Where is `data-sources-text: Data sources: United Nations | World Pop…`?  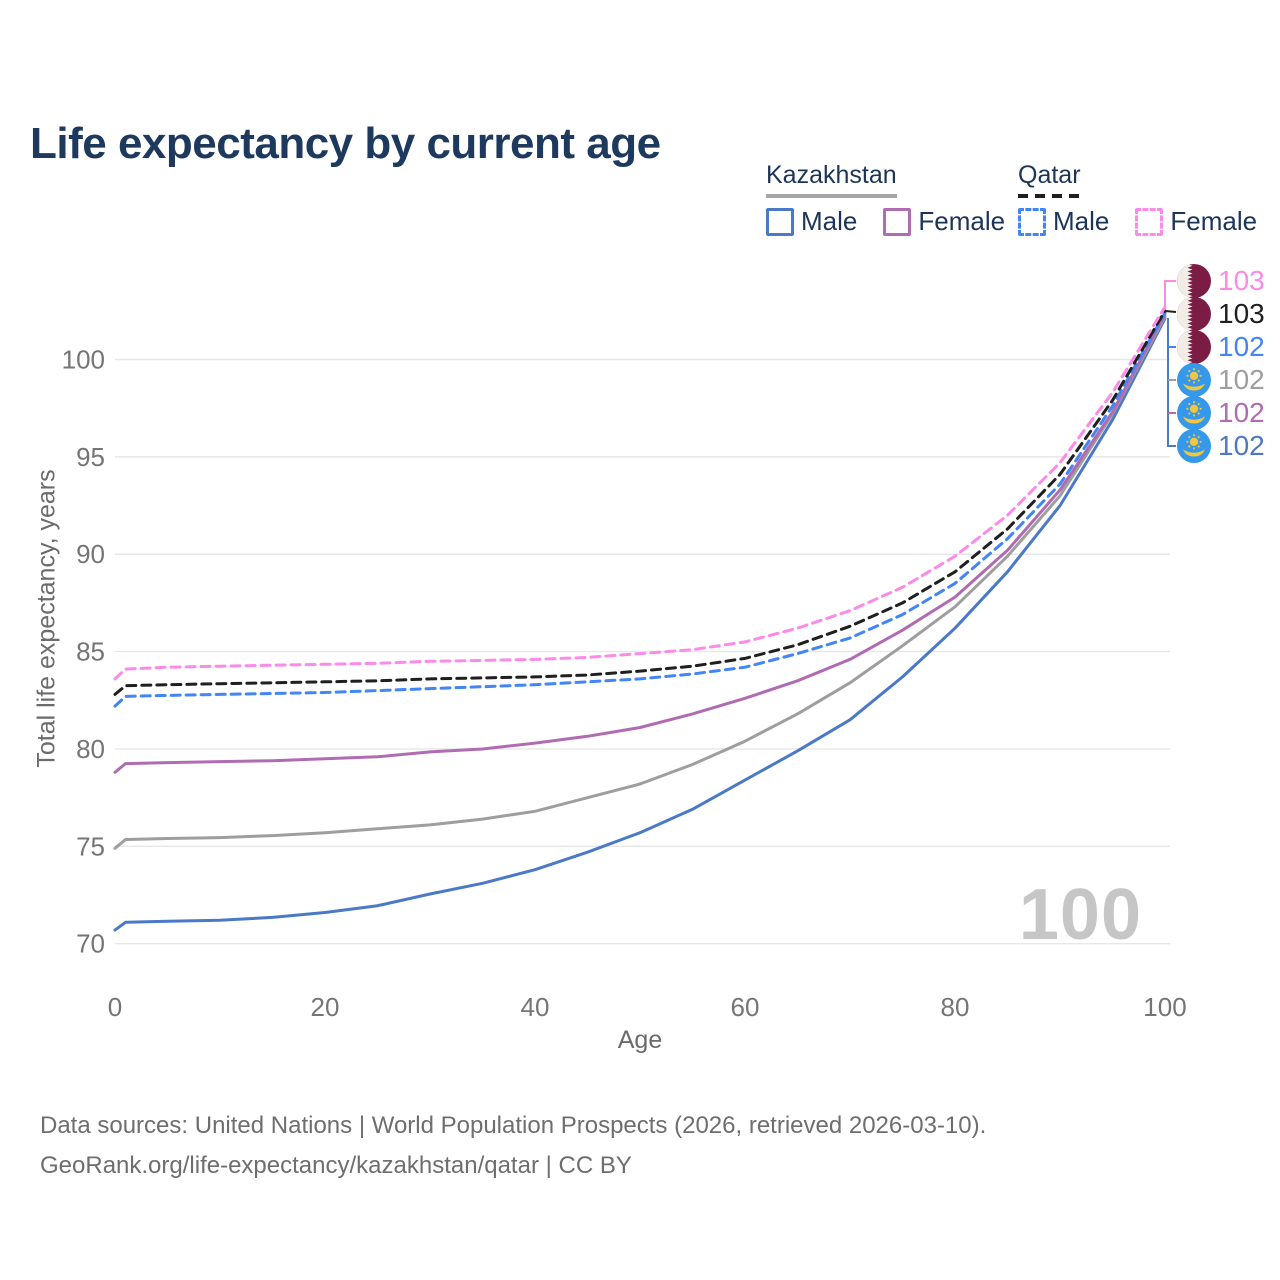
data-sources-text: Data sources: United Nations | World Pop… is located at coordinates (513, 1125).